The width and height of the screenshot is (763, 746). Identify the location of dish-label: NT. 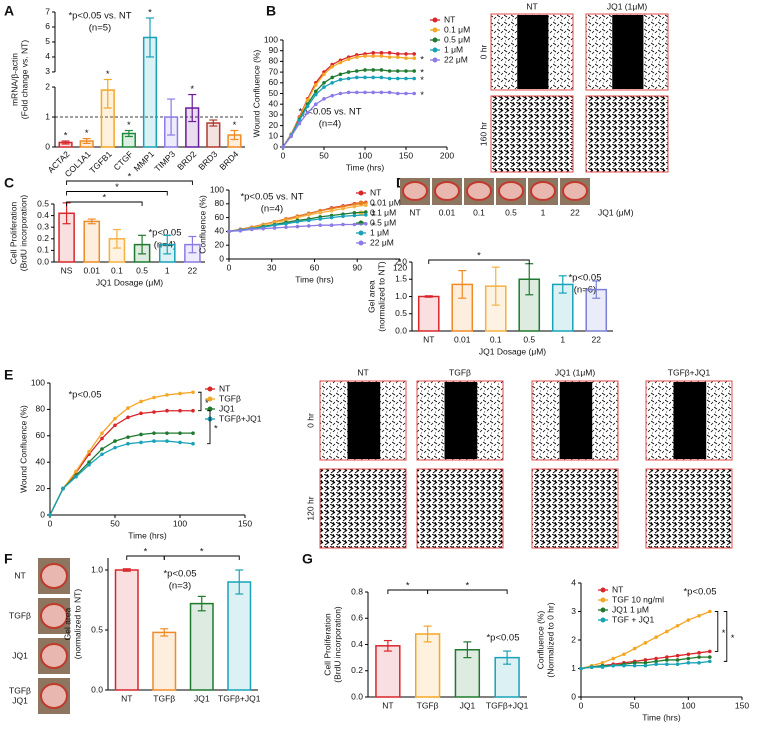
(19, 575).